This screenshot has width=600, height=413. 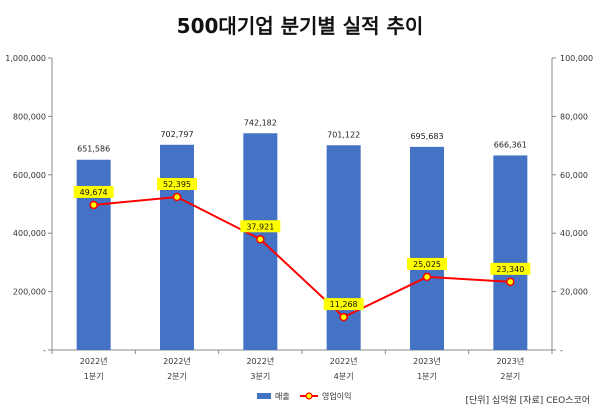 I want to click on legend-label-bar: 매출, so click(x=282, y=396).